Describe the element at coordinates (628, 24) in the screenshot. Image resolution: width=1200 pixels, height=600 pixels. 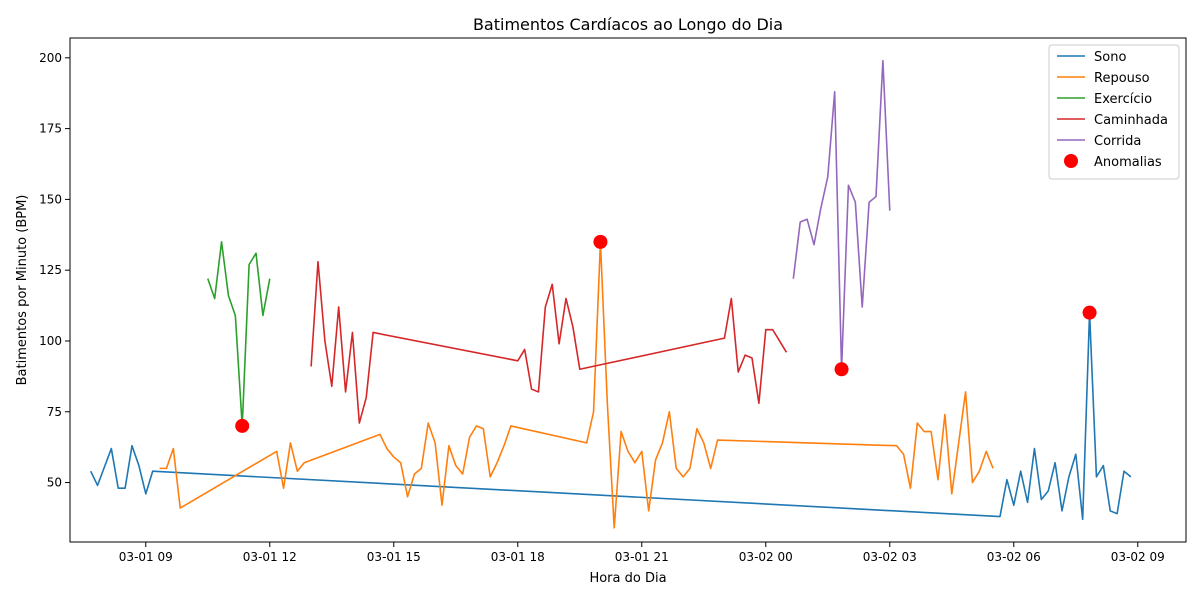
I see `chart-title: Batimentos Cardíacos ao Longo do Dia` at that location.